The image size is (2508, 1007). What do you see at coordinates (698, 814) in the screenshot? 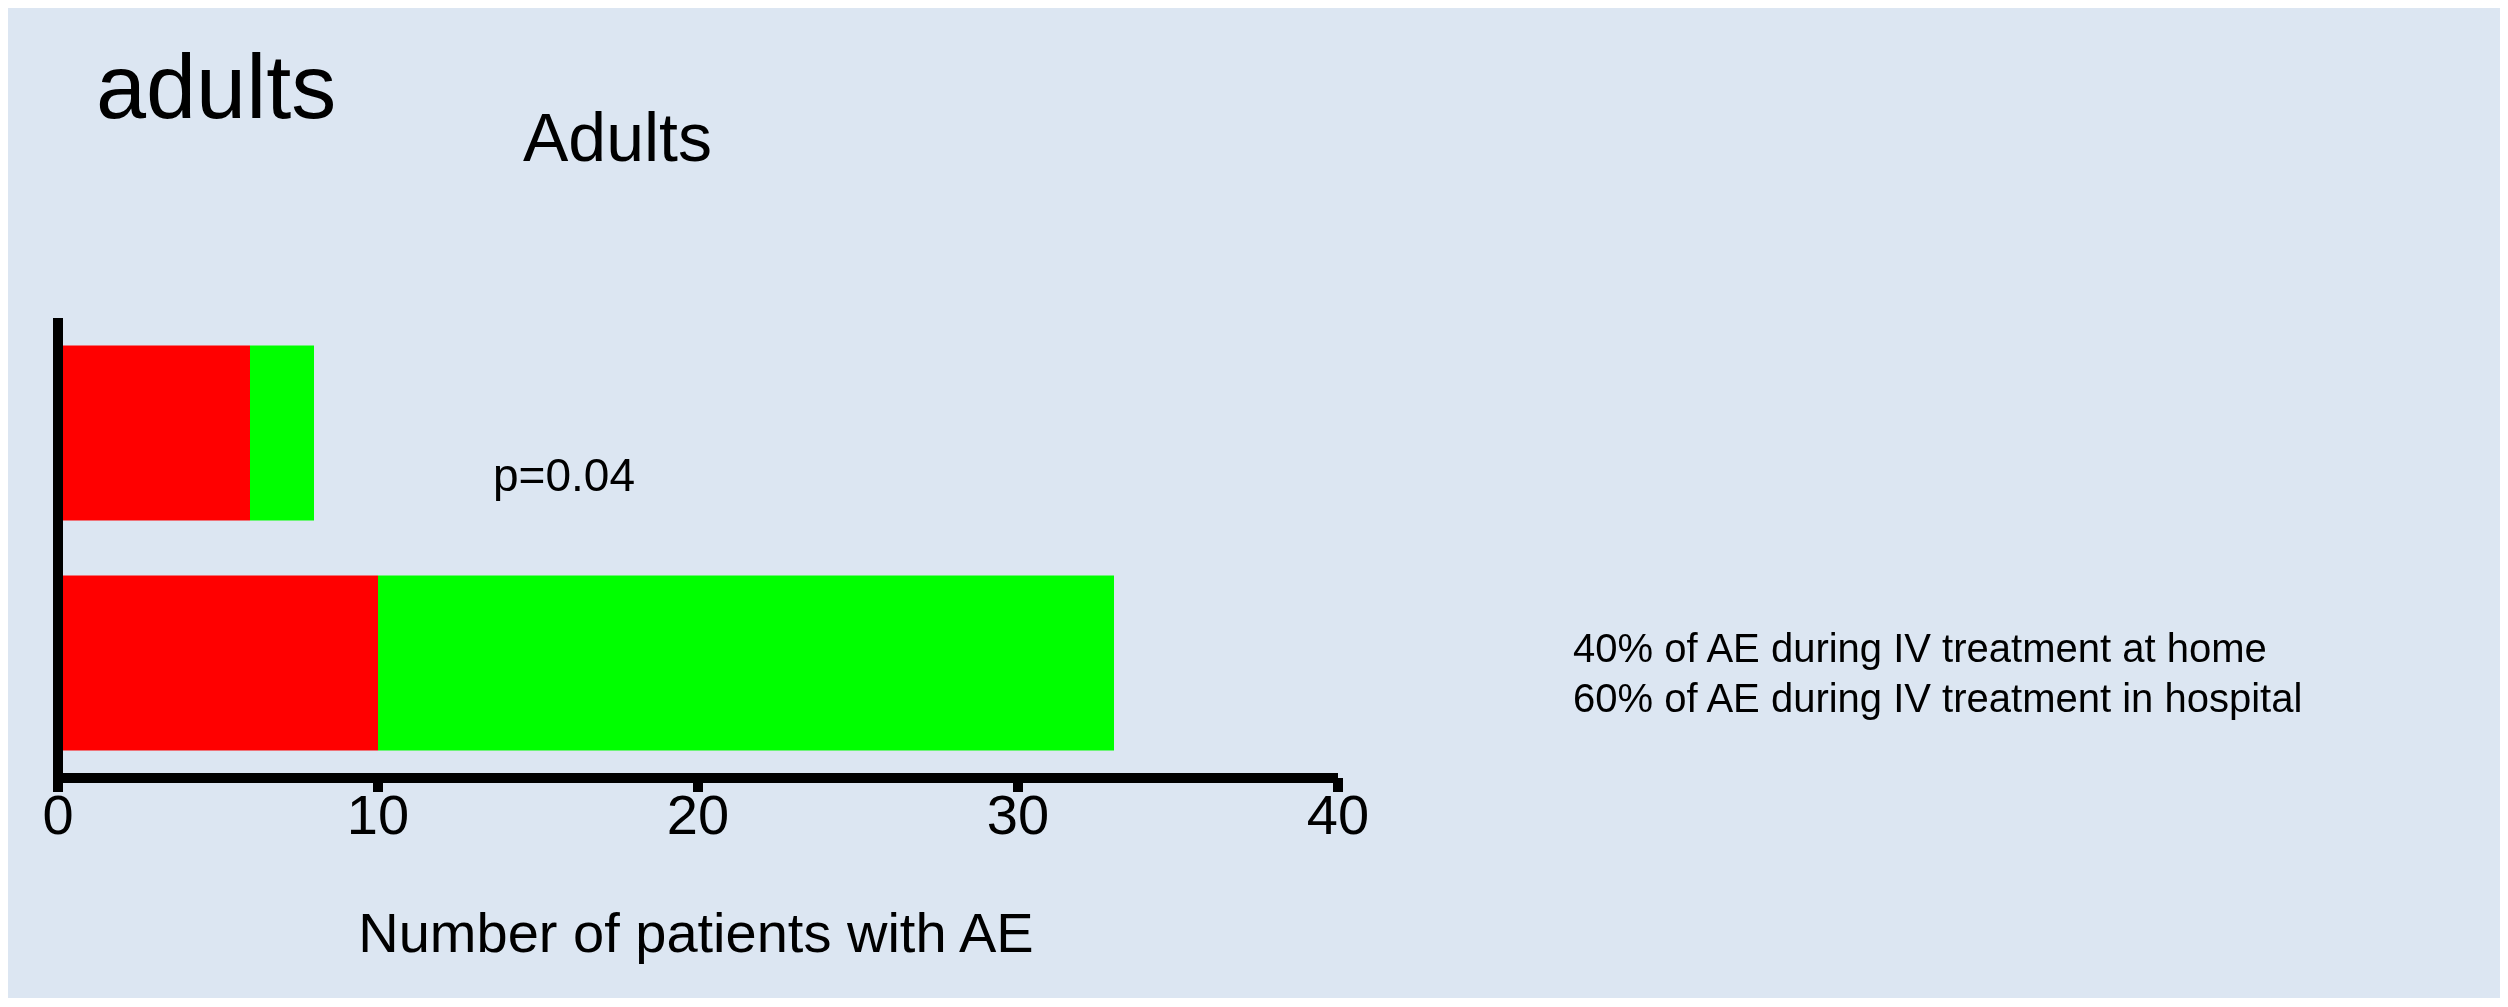
I see `x-tick-label: 20` at bounding box center [698, 814].